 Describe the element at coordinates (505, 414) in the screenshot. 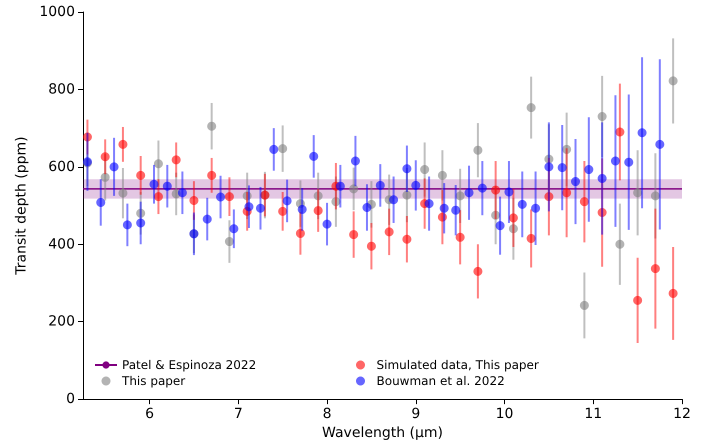

I see `x-tick-label: 10` at that location.